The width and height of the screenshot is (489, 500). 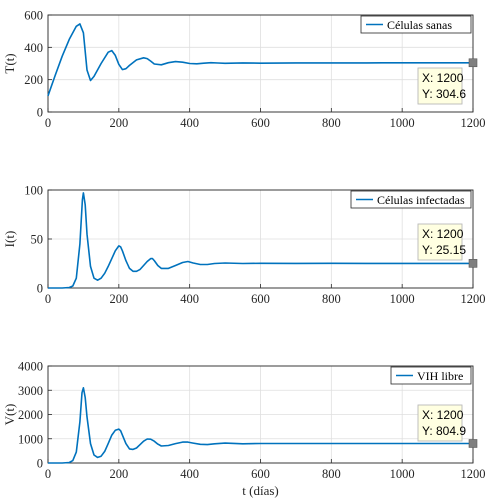 What do you see at coordinates (260, 490) in the screenshot?
I see `x-axis-label: t (días)` at bounding box center [260, 490].